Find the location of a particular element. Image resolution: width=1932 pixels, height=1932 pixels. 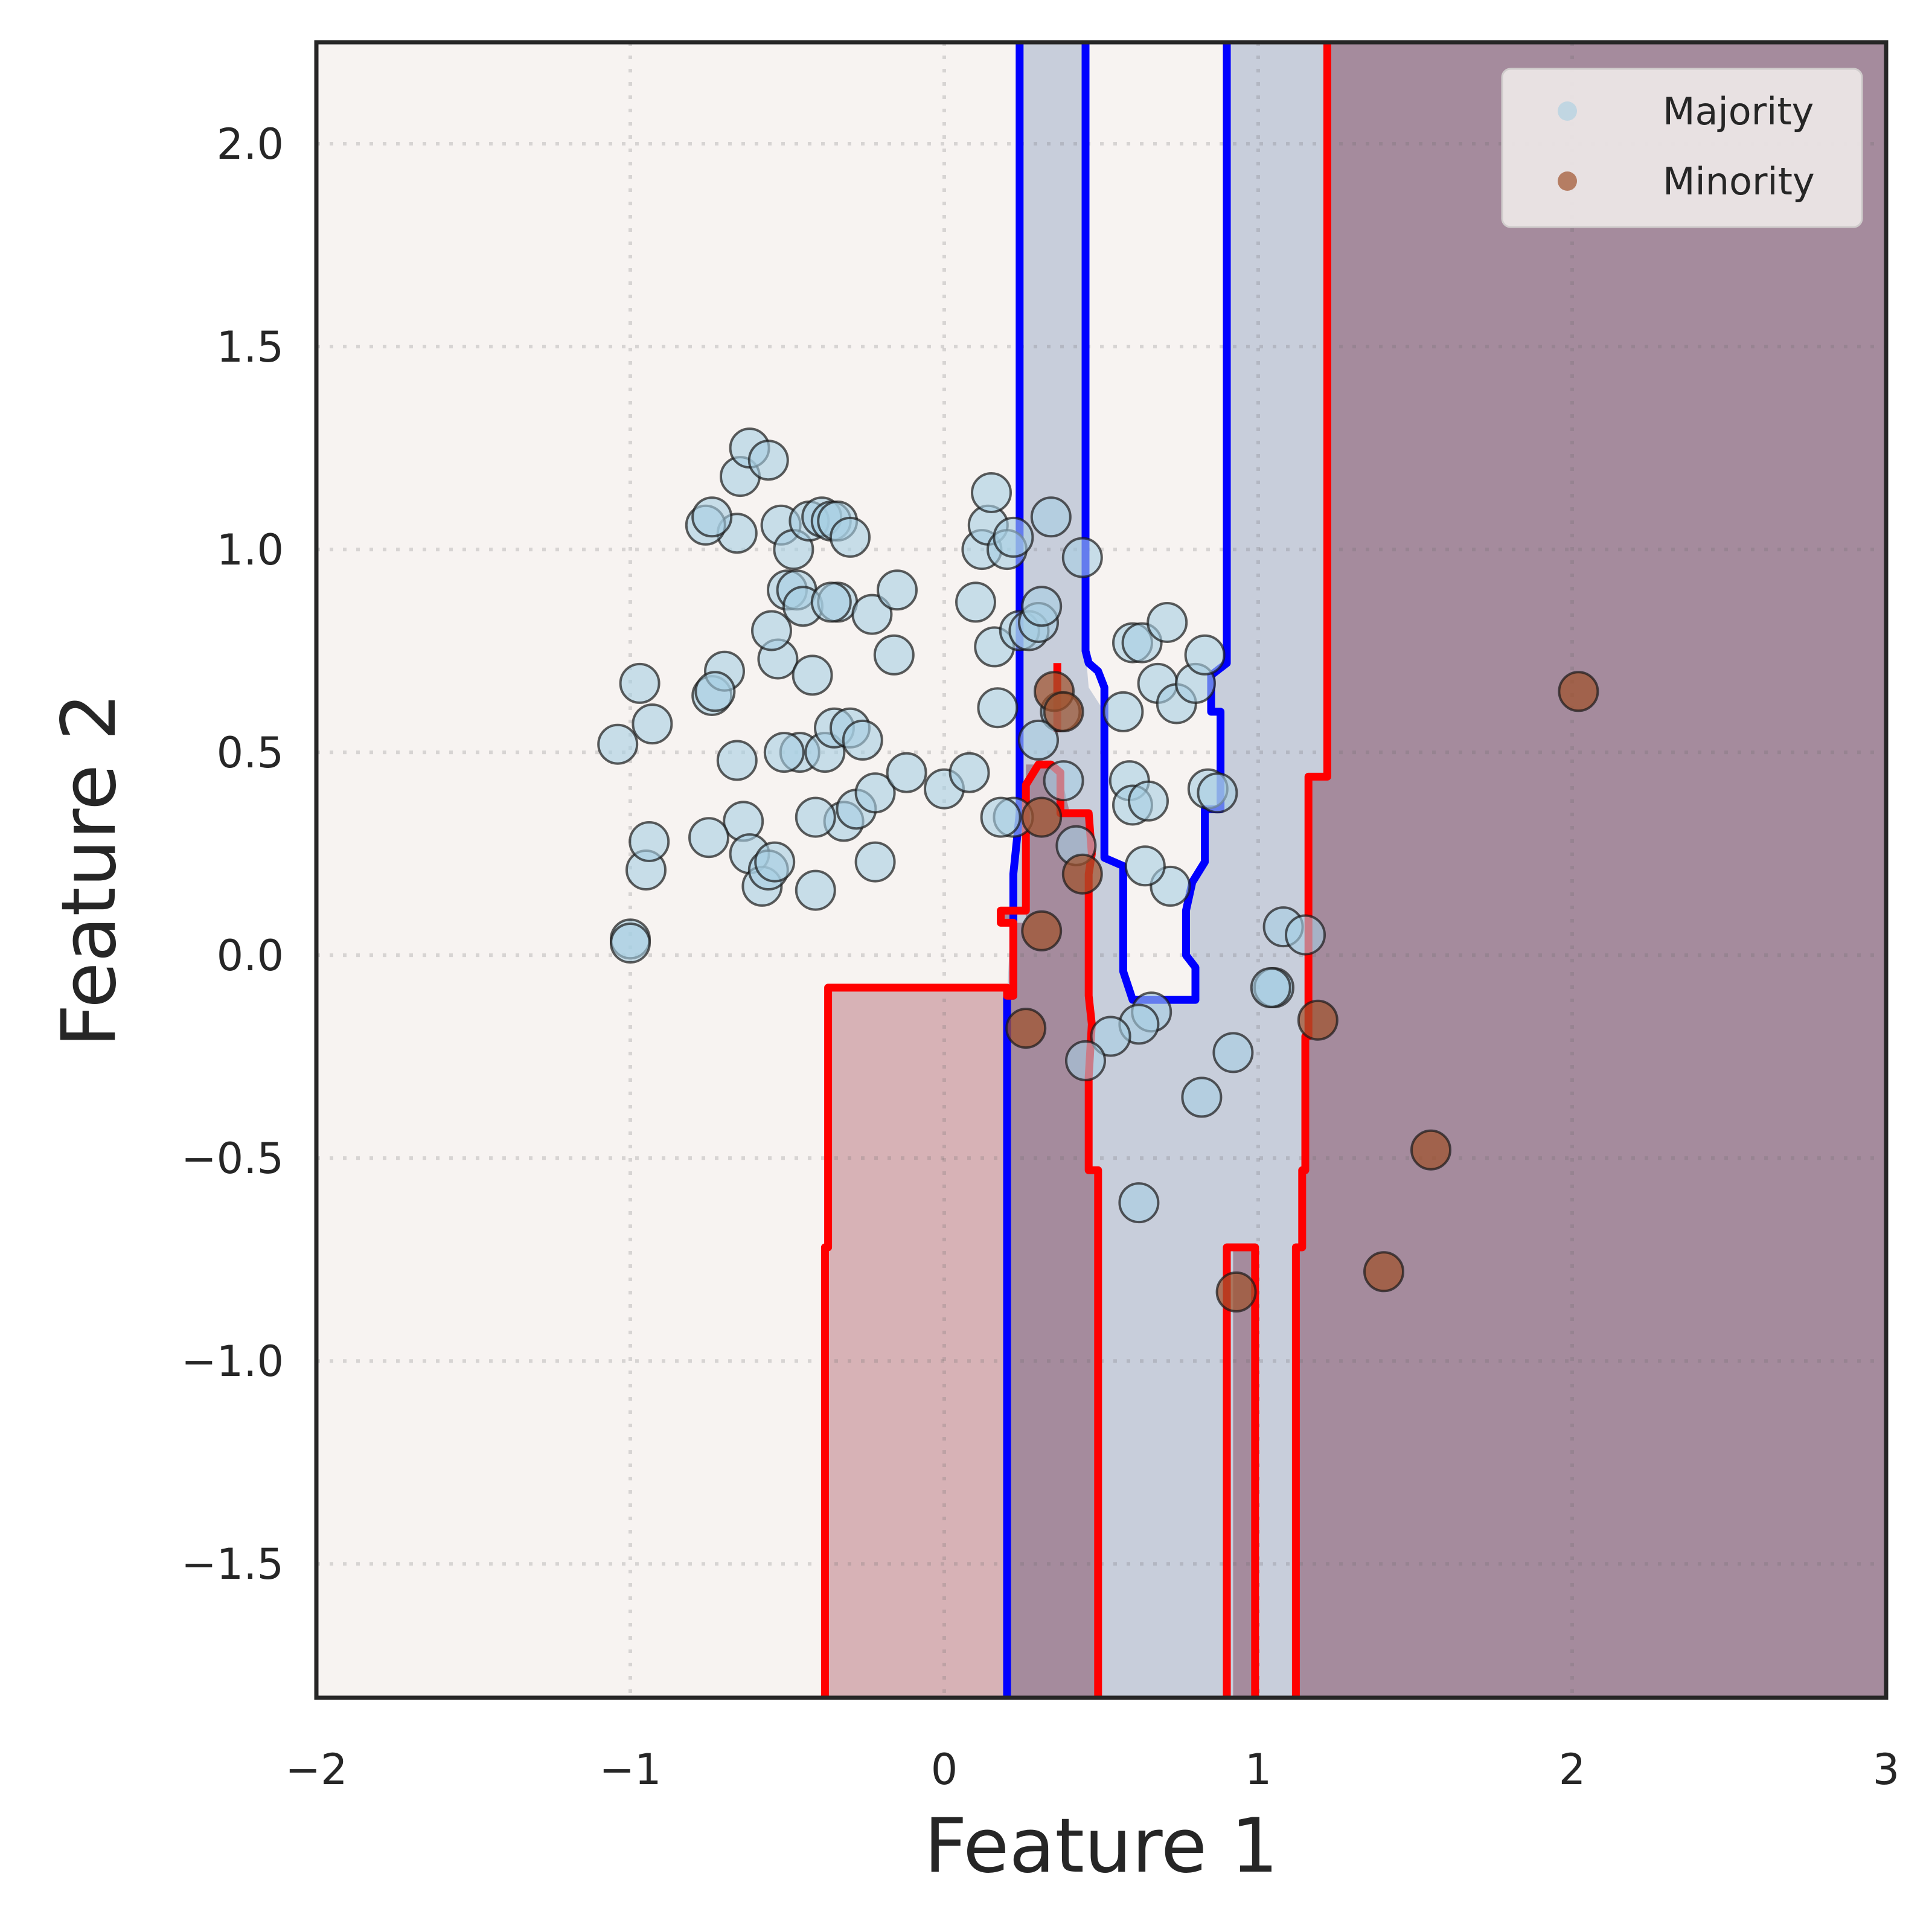

x-tick-label: 1 is located at coordinates (1258, 1770).